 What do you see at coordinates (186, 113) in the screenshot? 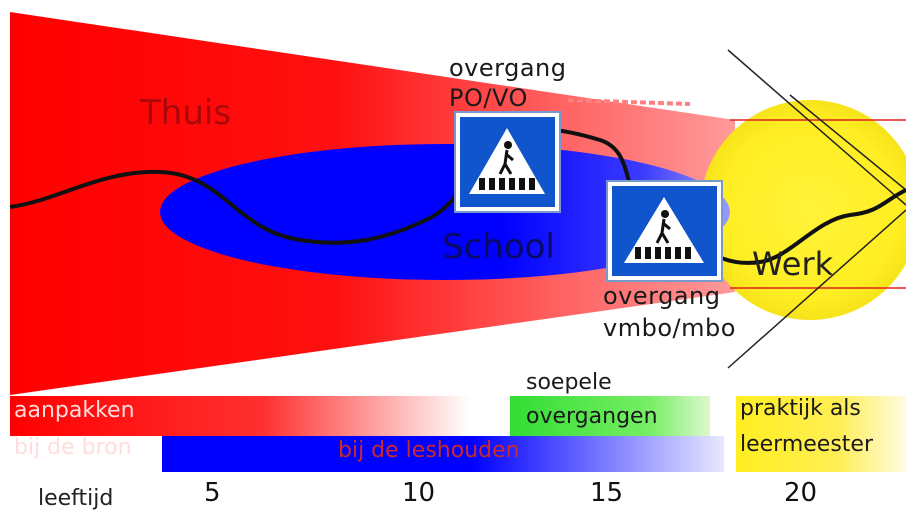
I see `home-label: Thuis` at bounding box center [186, 113].